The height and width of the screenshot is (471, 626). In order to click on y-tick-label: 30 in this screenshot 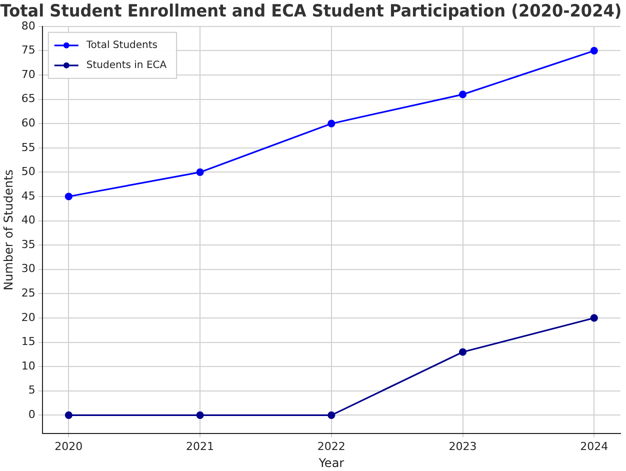, I will do `click(28, 269)`.